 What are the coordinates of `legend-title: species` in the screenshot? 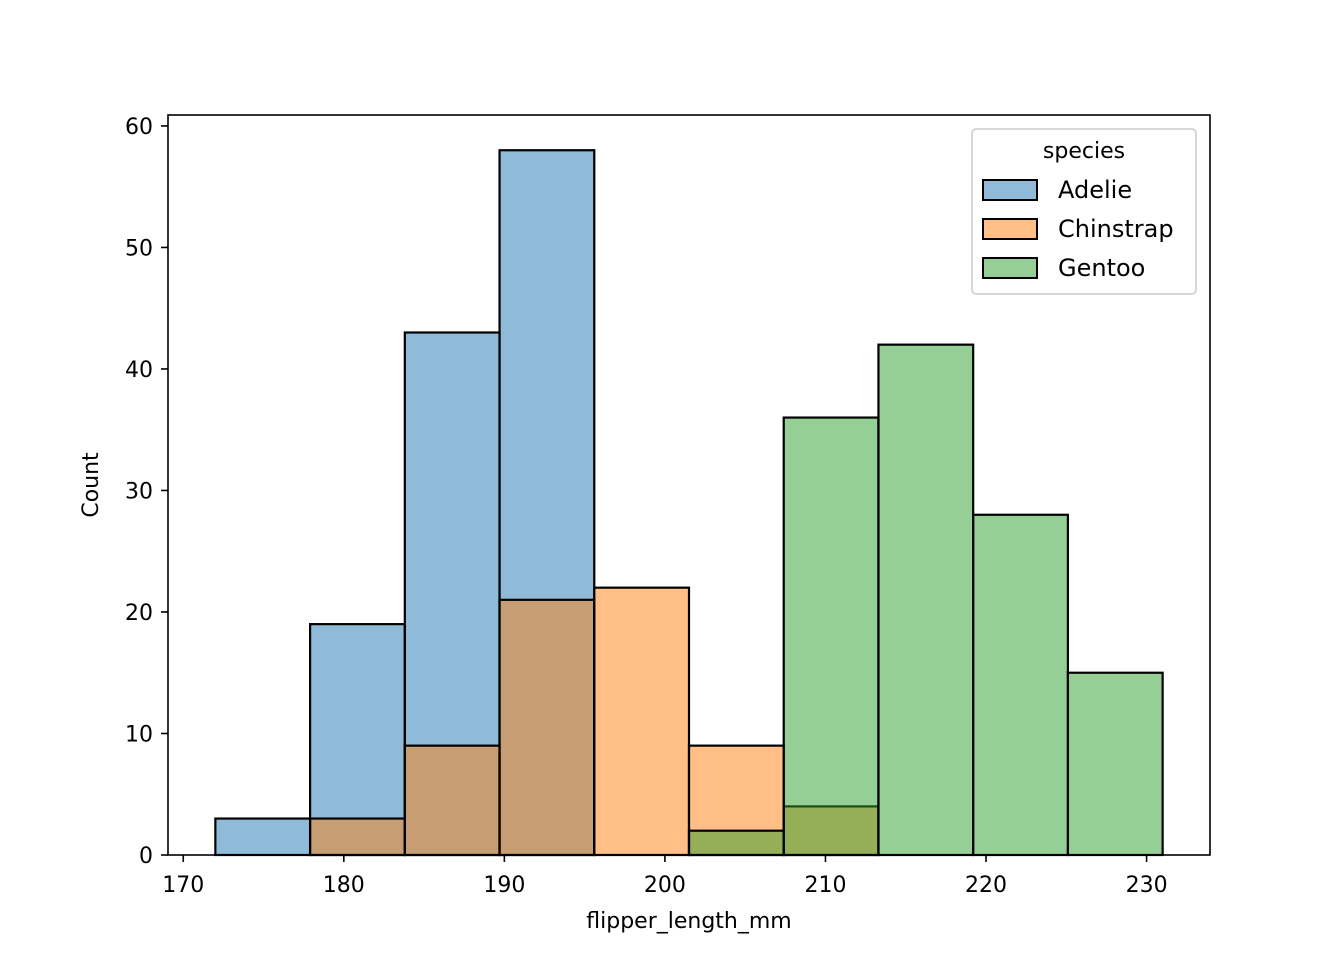 It's located at (1084, 151).